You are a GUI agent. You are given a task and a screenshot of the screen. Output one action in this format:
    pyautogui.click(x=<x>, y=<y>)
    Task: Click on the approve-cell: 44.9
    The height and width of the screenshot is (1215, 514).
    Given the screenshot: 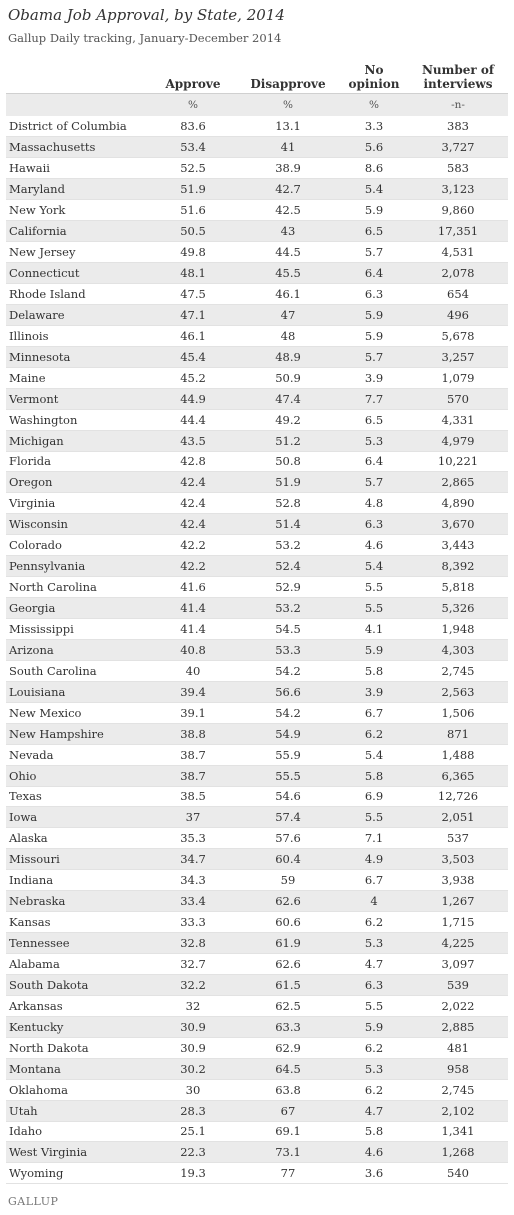 What is the action you would take?
    pyautogui.click(x=193, y=399)
    